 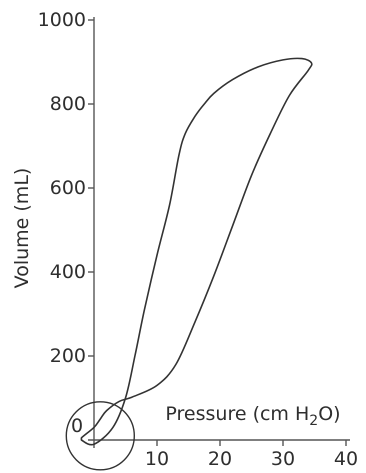 I want to click on y-tick-label: 400, so click(x=68, y=272).